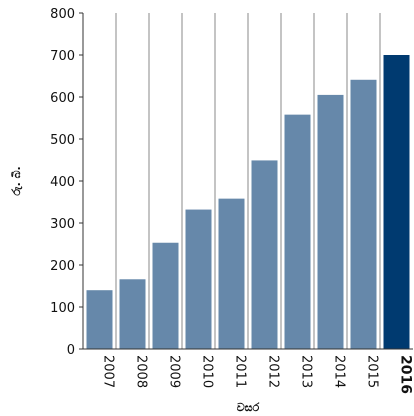  I want to click on bar-2012, so click(264, 254).